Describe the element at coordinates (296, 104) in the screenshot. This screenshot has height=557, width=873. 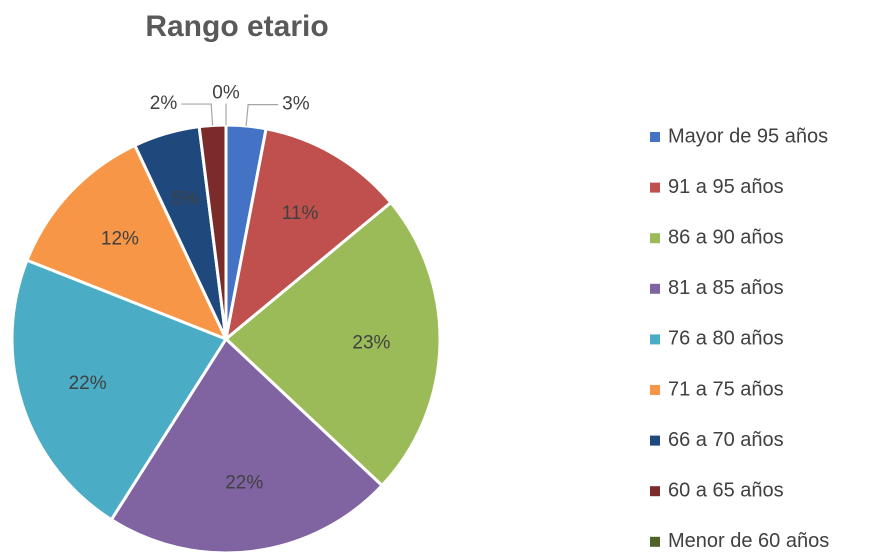
I see `data-label: 3%` at that location.